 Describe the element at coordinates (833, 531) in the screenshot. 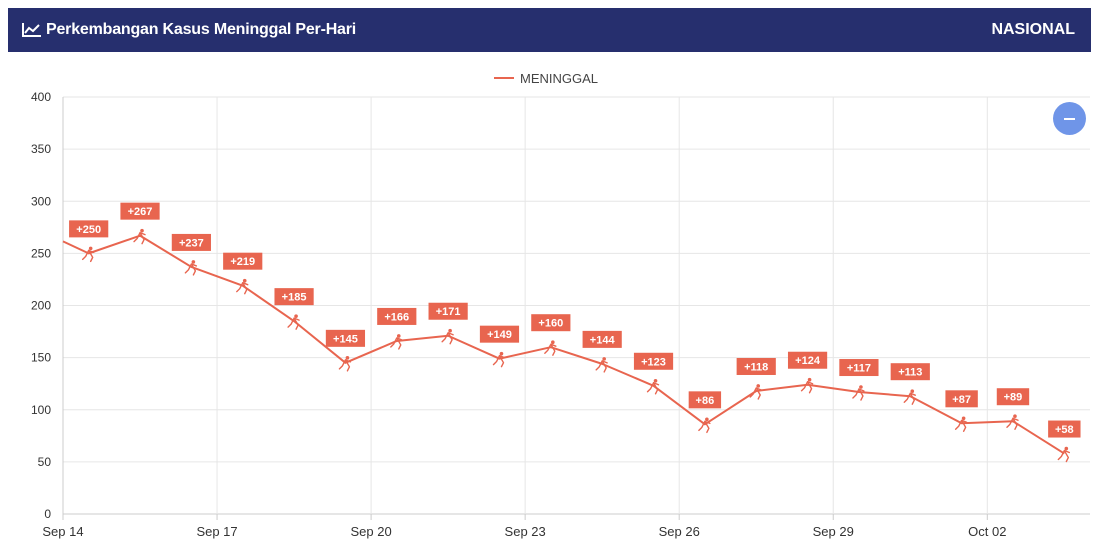

I see `x-tick-label: Sep 29` at that location.